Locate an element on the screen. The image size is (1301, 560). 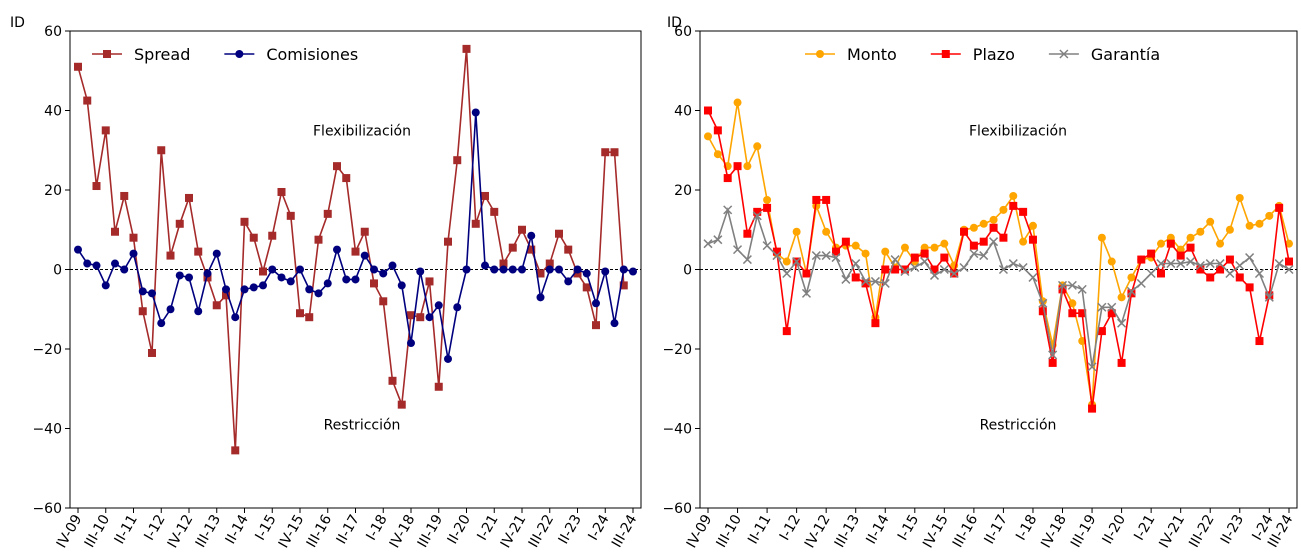
x-tick-label: II-11 is located at coordinates (126, 529).